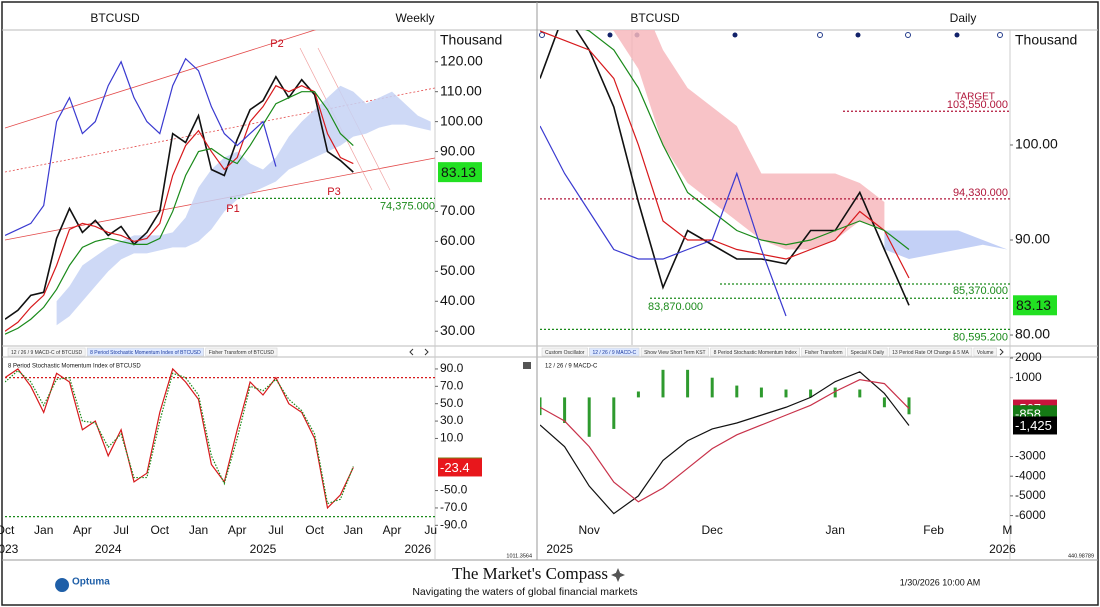 The height and width of the screenshot is (607, 1100). I want to click on x-tick-label: Nov, so click(589, 530).